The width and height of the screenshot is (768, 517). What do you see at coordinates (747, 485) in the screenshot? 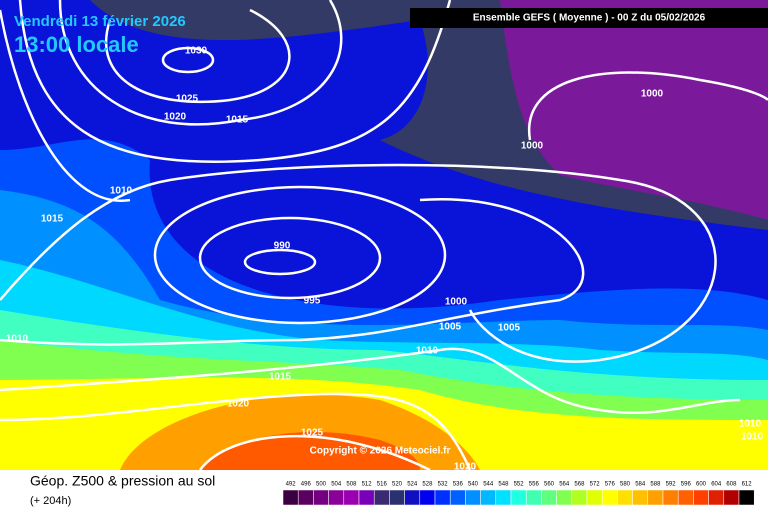
I see `legend-label: 612` at bounding box center [747, 485].